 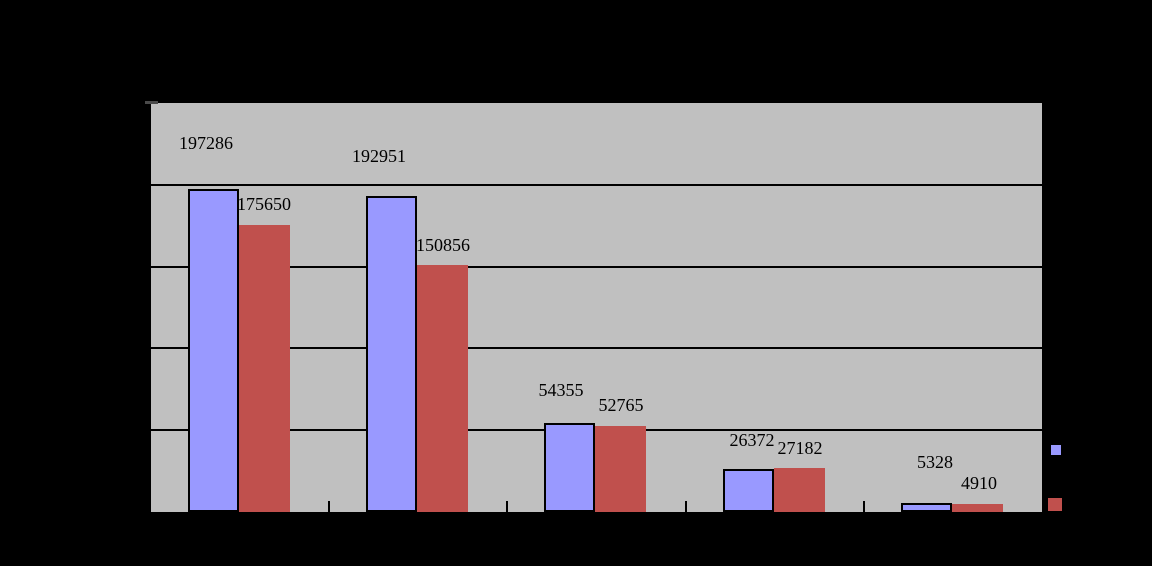 I want to click on bar-series2-cat3, so click(x=620, y=469).